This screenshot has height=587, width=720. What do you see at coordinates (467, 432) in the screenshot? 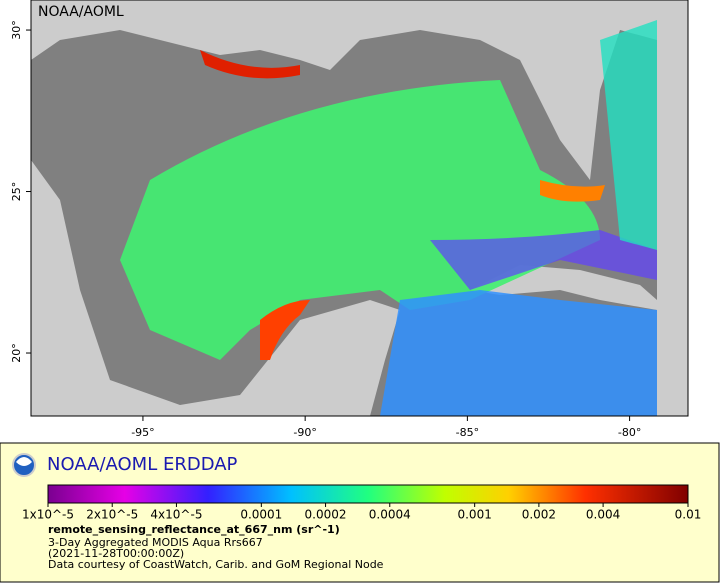
I see `x-tick-label: -85°` at bounding box center [467, 432].